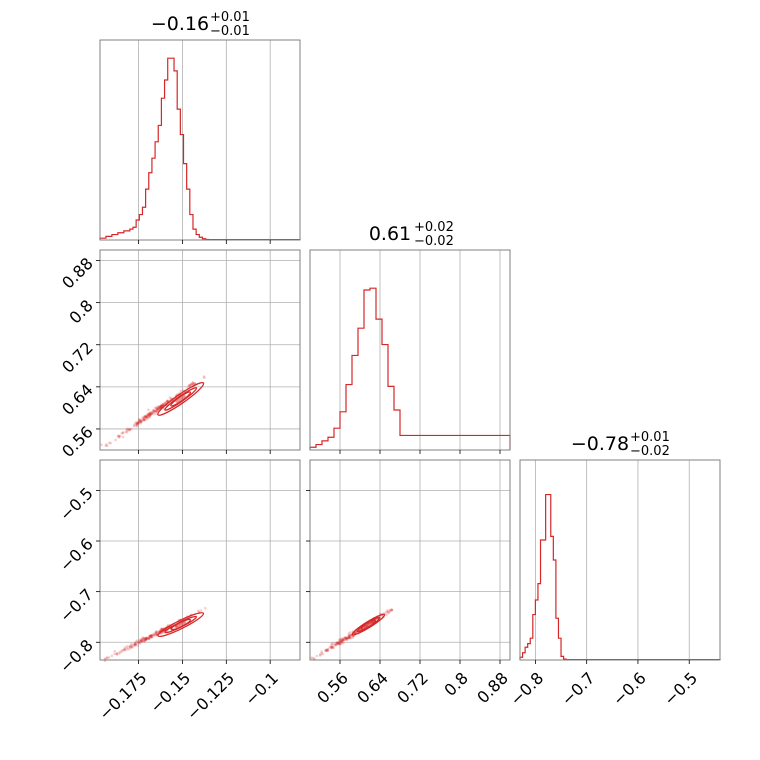 The image size is (760, 760). What do you see at coordinates (650, 437) in the screenshot?
I see `panel-title-upper-error: +0.01` at bounding box center [650, 437].